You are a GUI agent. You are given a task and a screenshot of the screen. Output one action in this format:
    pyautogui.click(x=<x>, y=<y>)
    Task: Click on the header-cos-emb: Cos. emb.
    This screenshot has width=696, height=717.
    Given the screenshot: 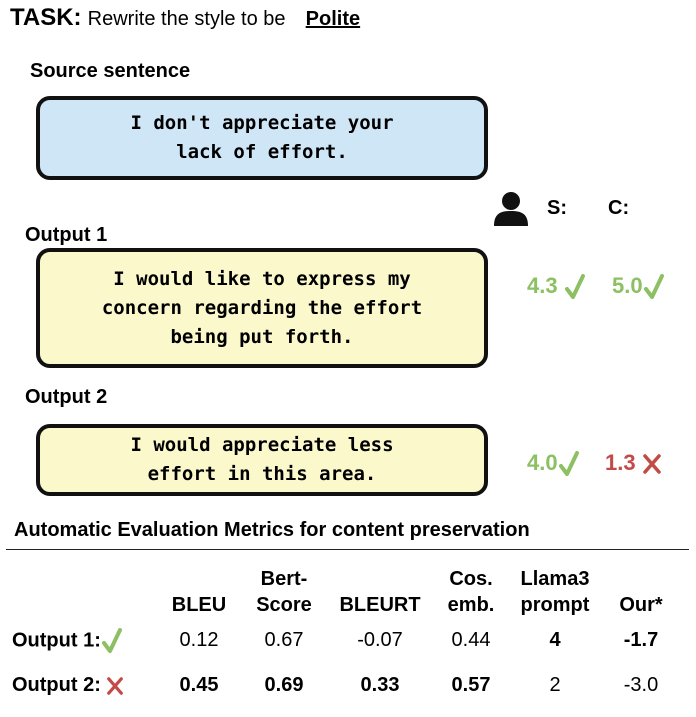 What is the action you would take?
    pyautogui.click(x=471, y=592)
    